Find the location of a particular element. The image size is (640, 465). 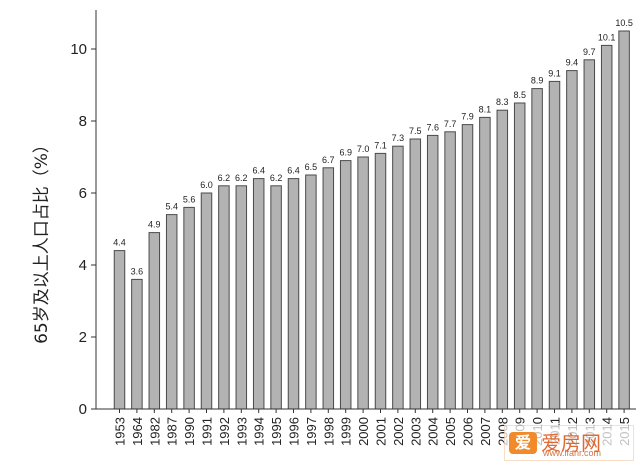

x-tick-label: 2004 is located at coordinates (433, 431).